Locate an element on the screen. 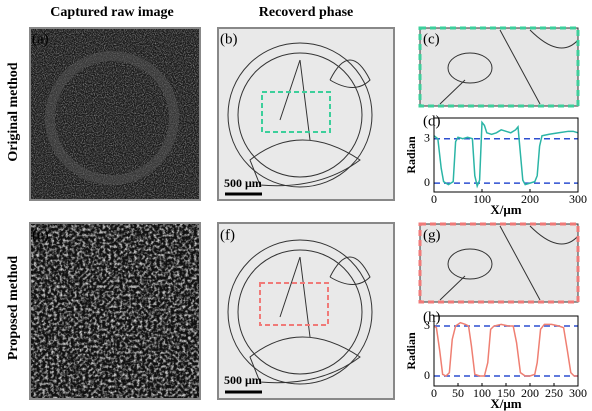  panel-label: (b) is located at coordinates (229, 39).